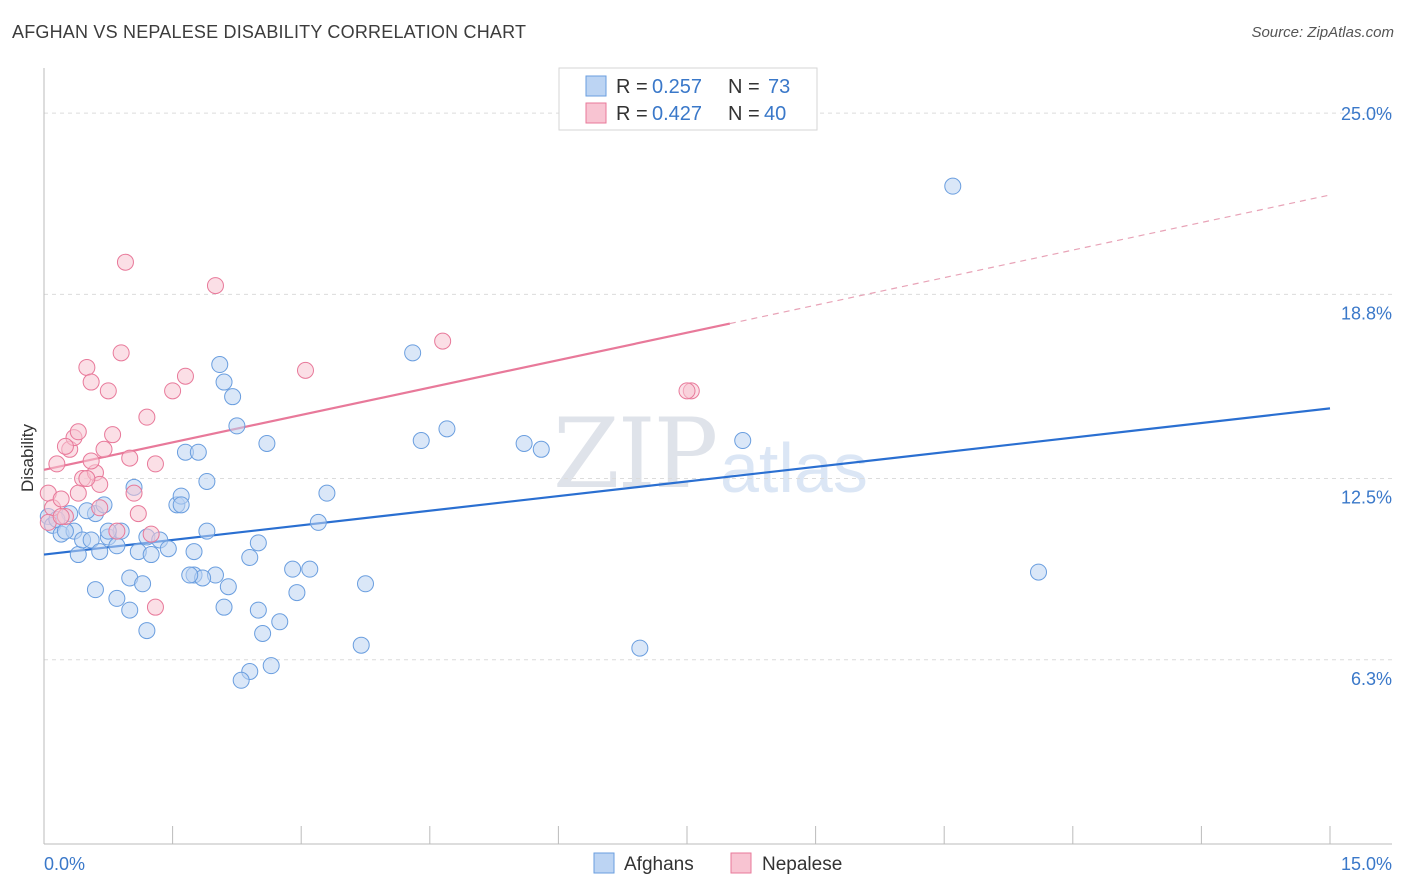  Describe the element at coordinates (1366, 498) in the screenshot. I see `y-tick-label: 12.5%` at that location.